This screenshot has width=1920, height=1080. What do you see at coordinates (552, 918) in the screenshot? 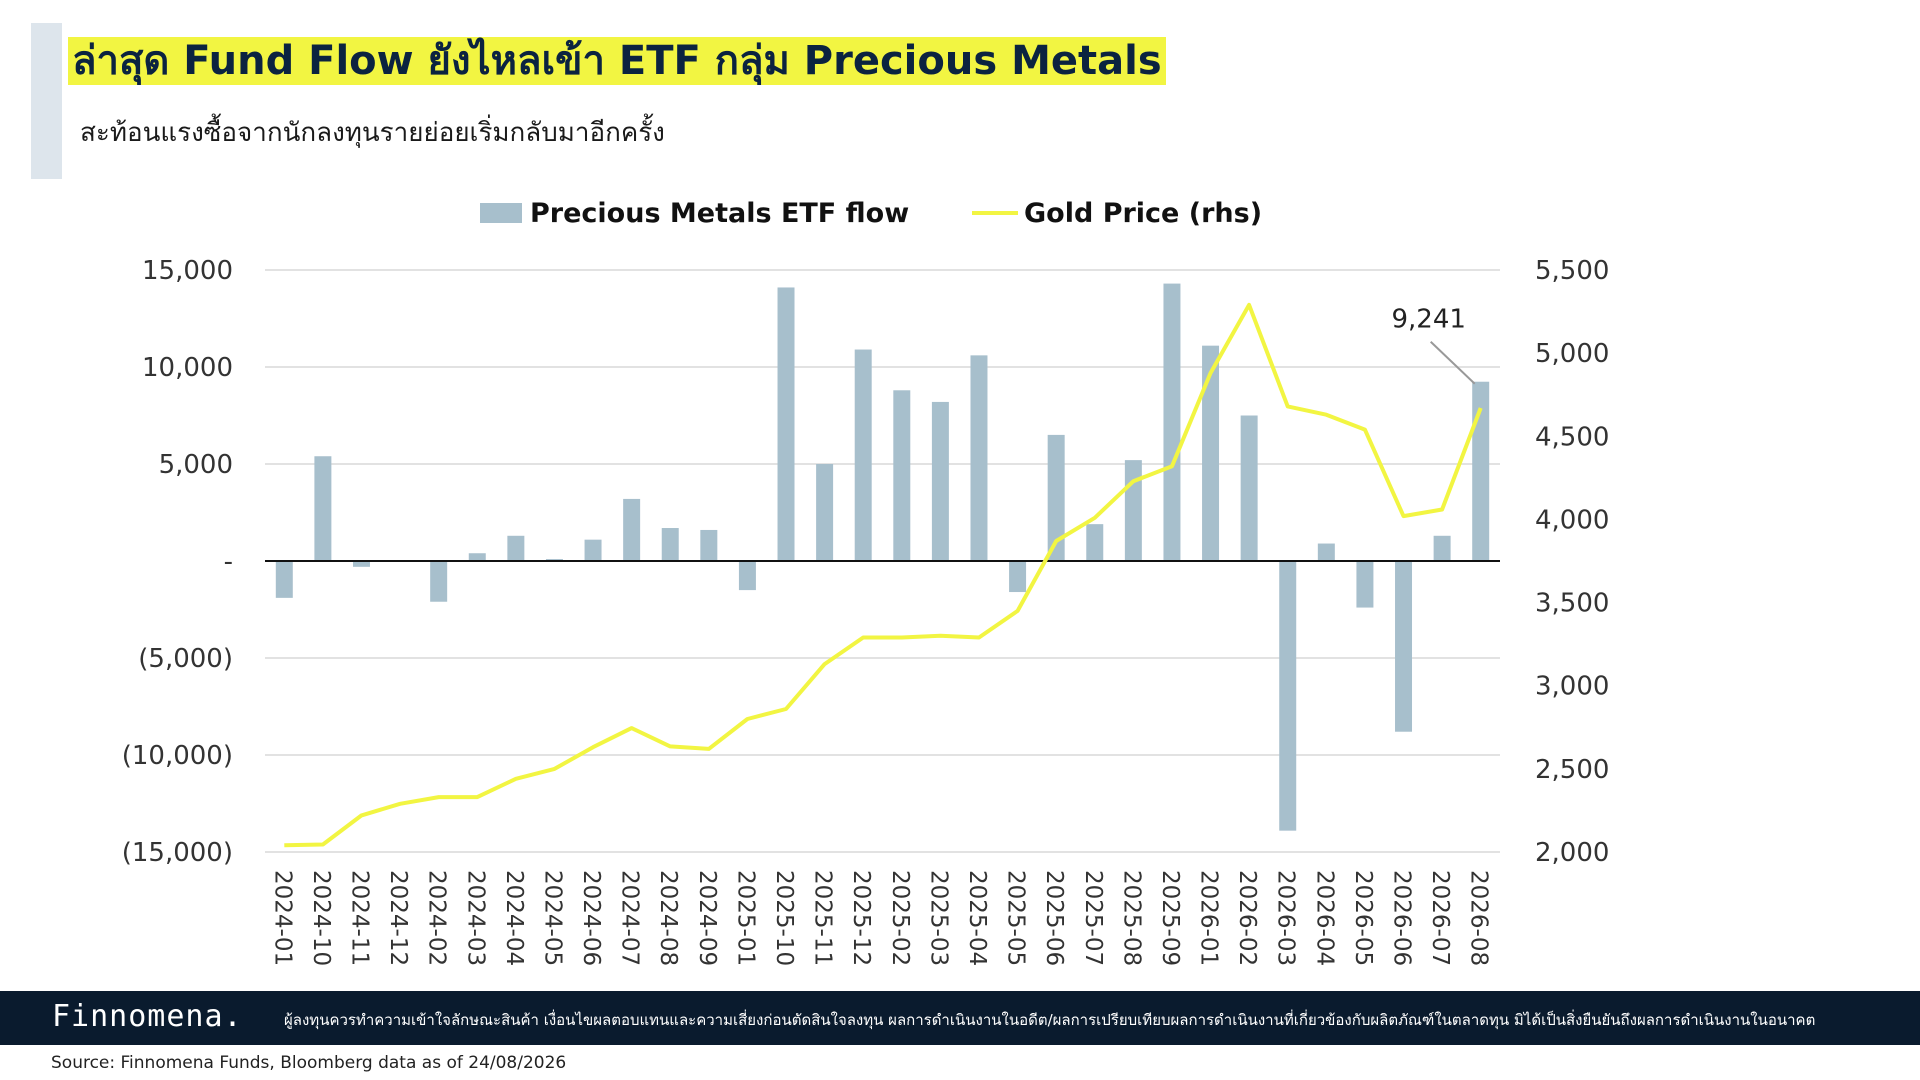
I see `x-axis-tick-label: 2024-05` at bounding box center [552, 918].